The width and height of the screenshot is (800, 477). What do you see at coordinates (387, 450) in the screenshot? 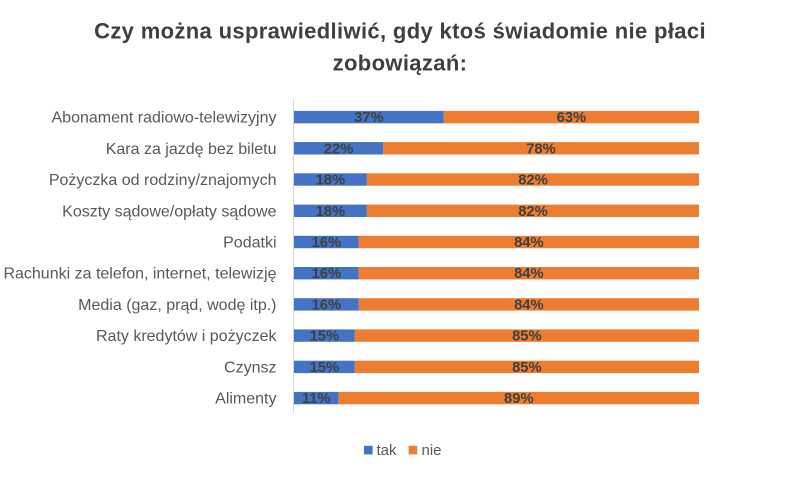
I see `svg-text: tak` at bounding box center [387, 450].